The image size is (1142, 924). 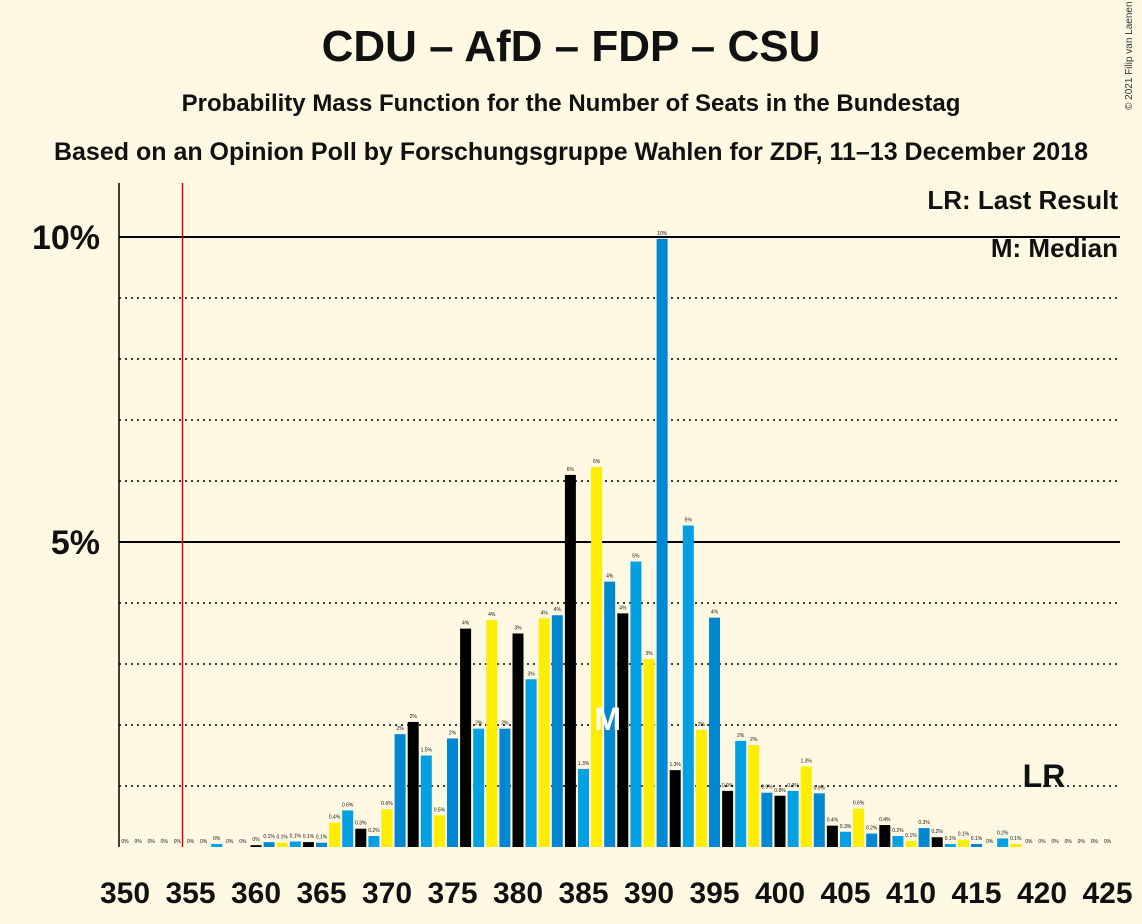 What do you see at coordinates (466, 624) in the screenshot?
I see `bar-label-376: 4%` at bounding box center [466, 624].